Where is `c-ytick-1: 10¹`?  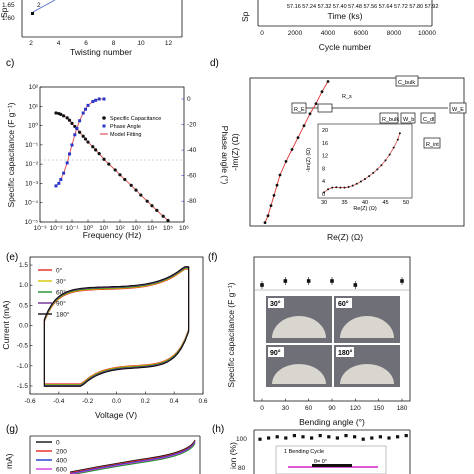 c-ytick-1: 10¹ is located at coordinates (34, 106).